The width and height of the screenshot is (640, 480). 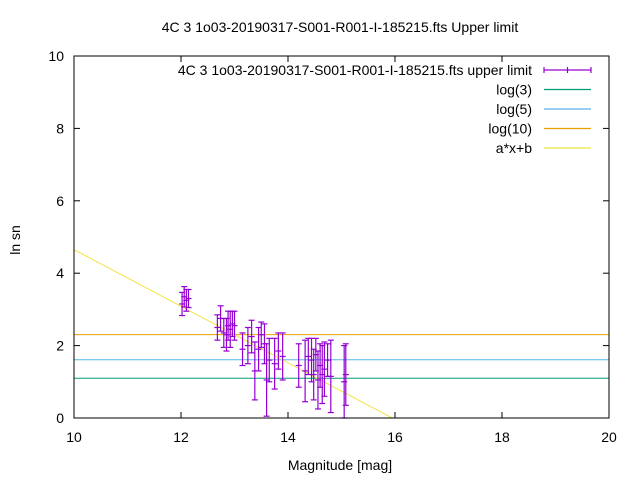 I want to click on y-tick-label: 4, so click(x=60, y=273).